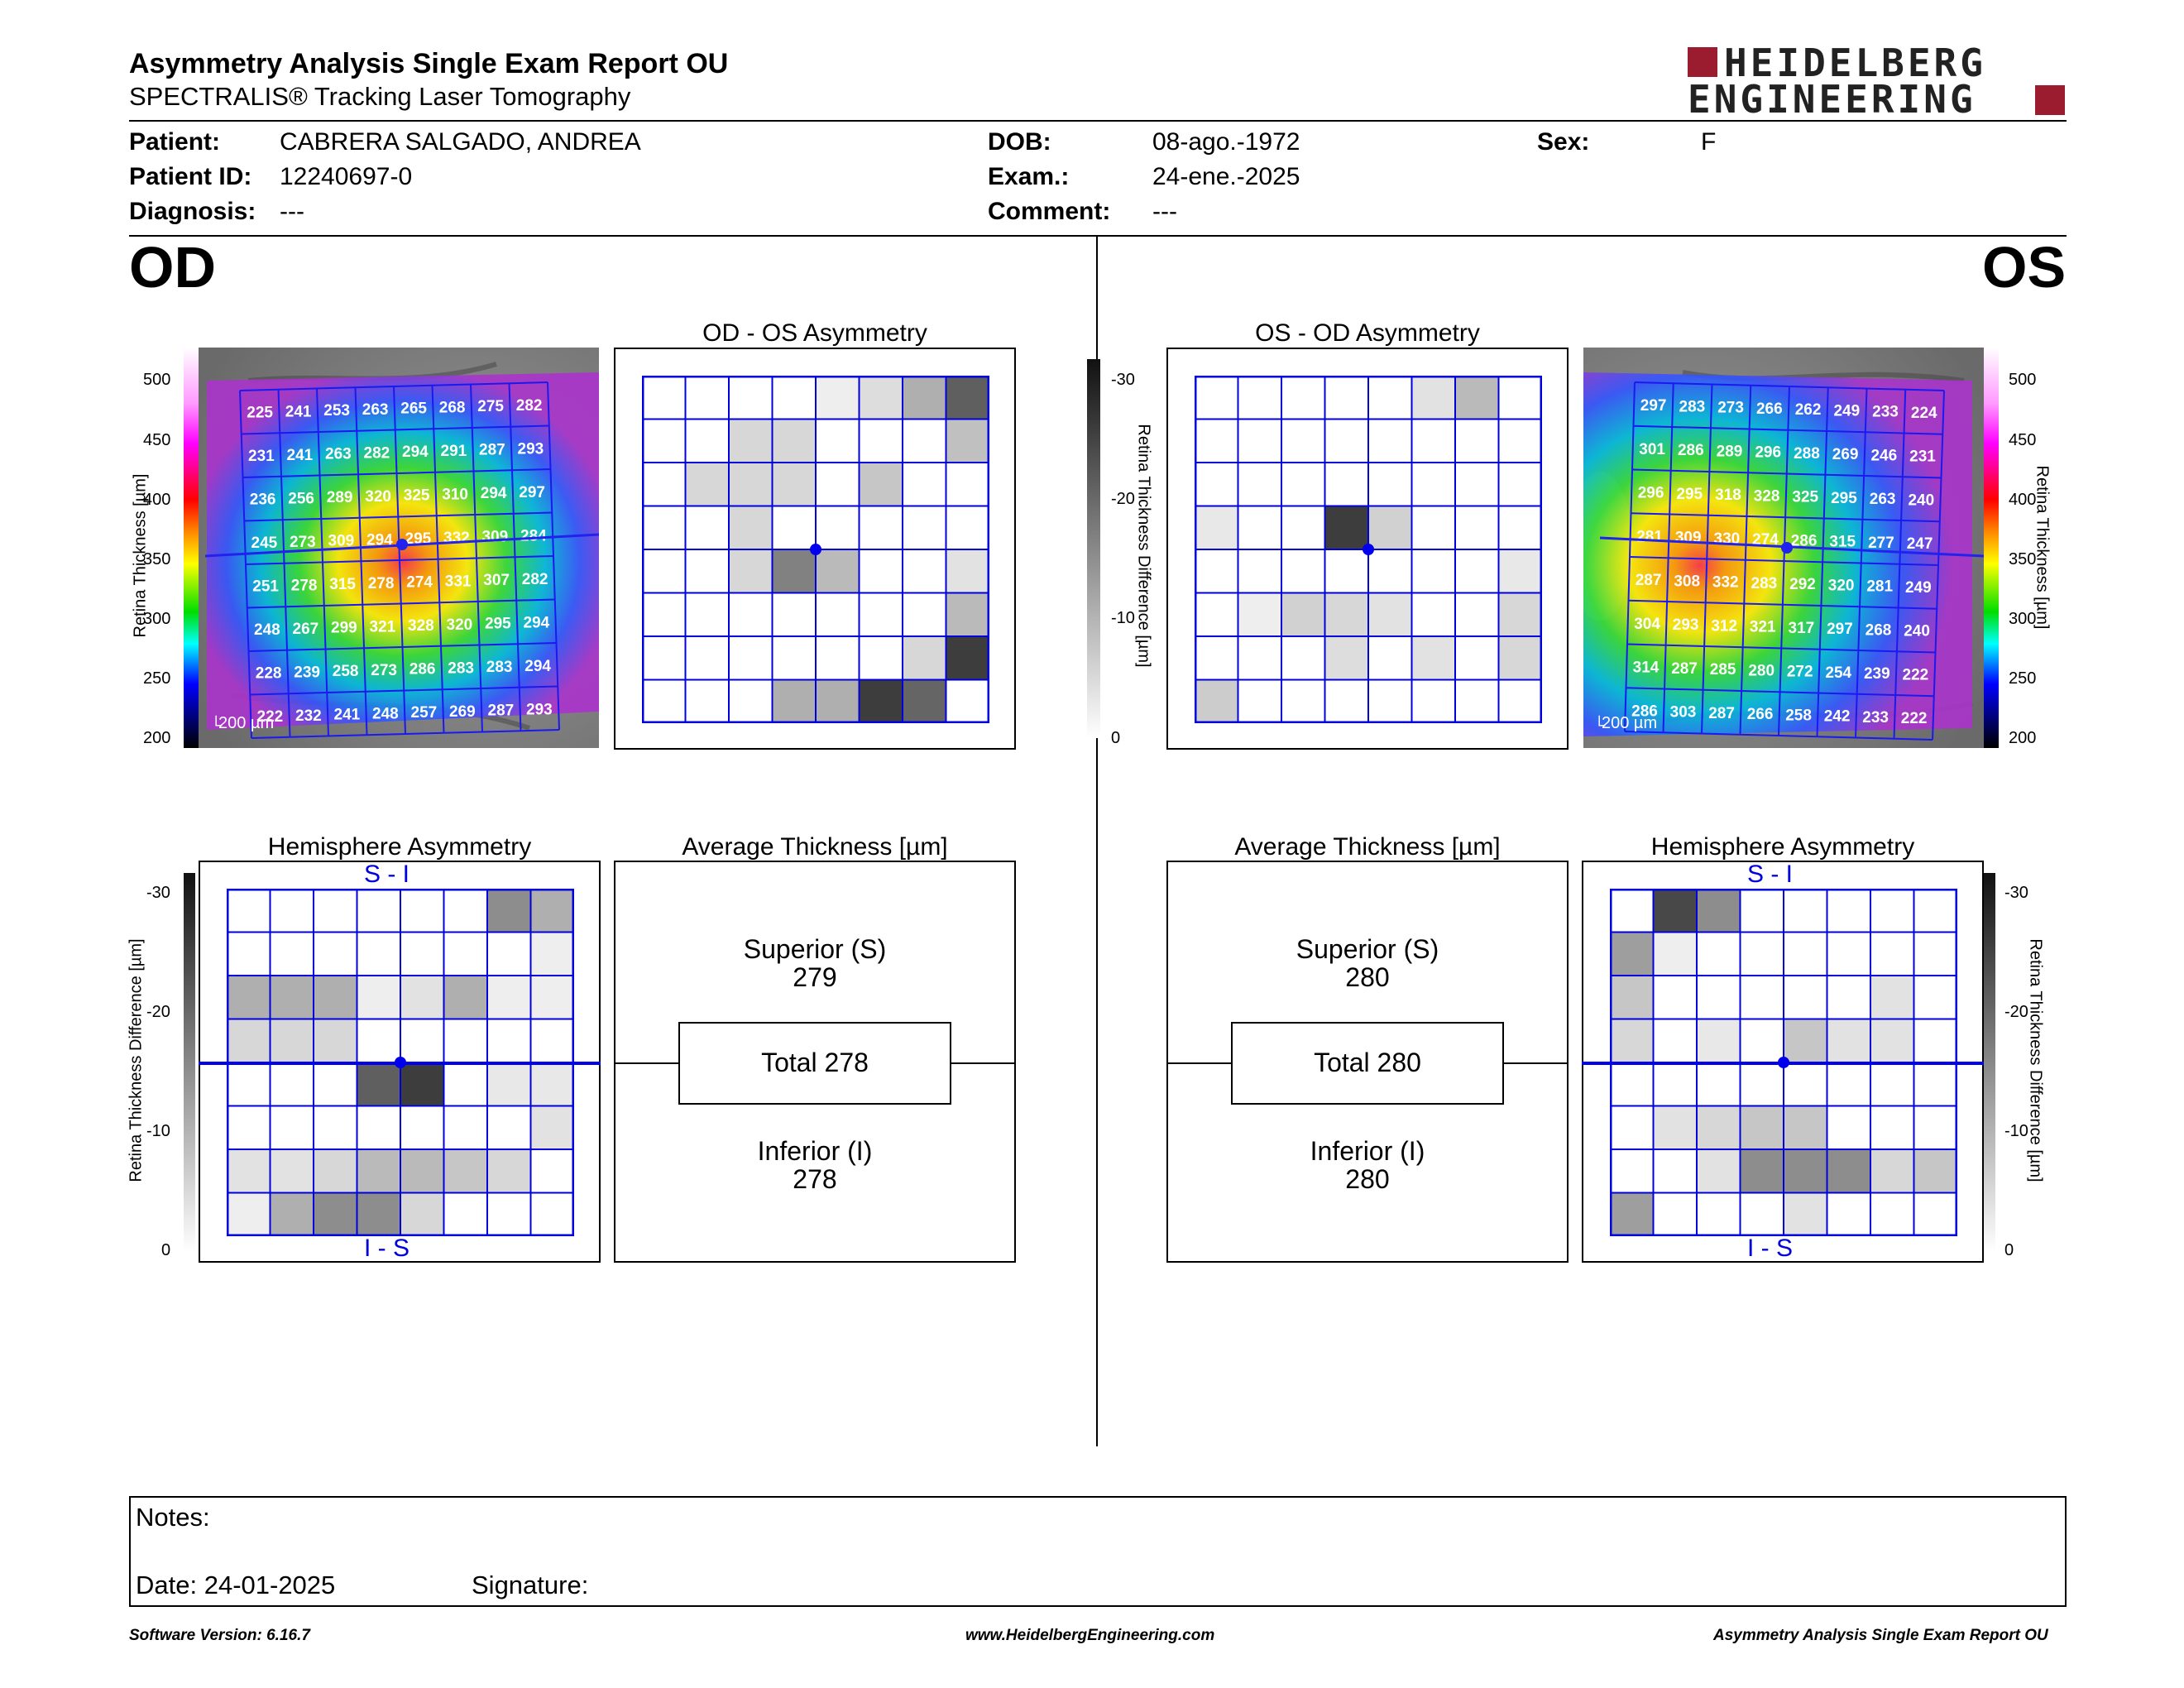  What do you see at coordinates (1098, 1551) in the screenshot?
I see `notes-box: Notes: Date: 24-01-2025 Signature:` at bounding box center [1098, 1551].